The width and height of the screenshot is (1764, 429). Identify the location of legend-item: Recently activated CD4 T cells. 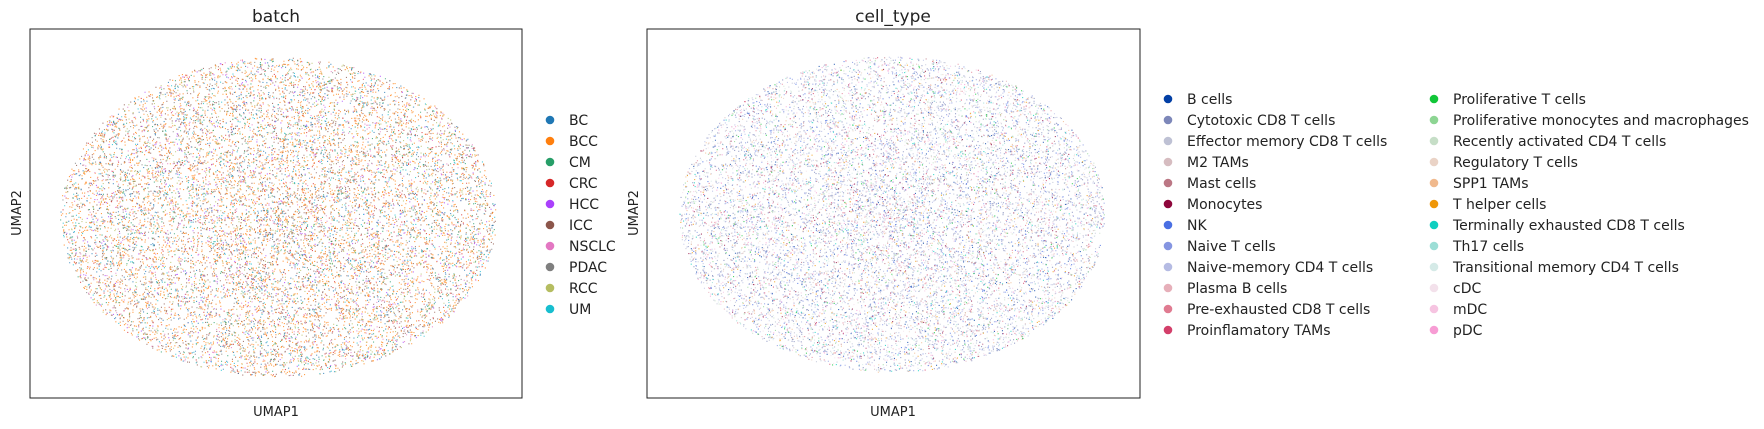
(1547, 142).